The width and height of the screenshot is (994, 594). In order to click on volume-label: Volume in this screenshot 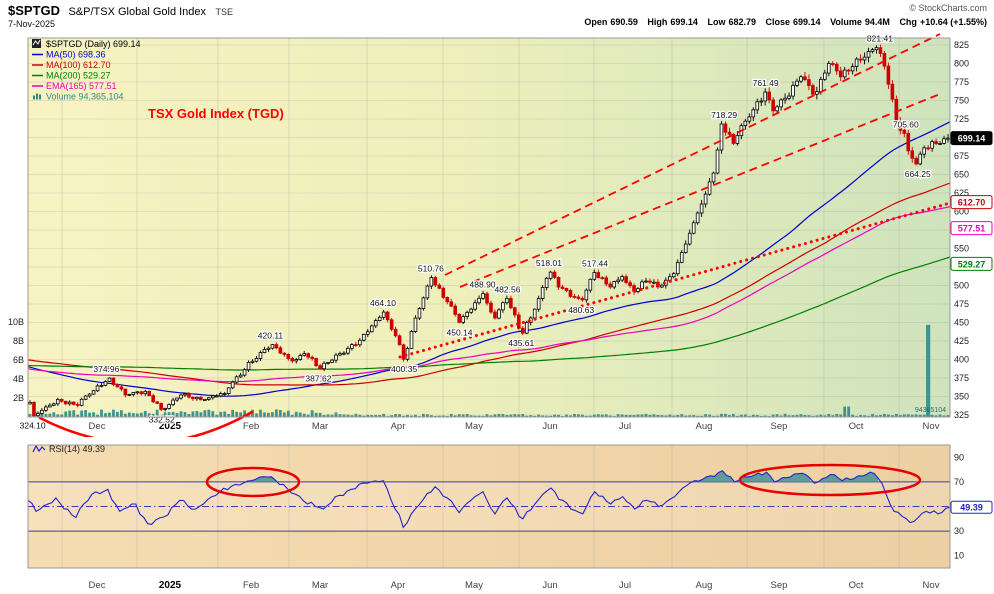, I will do `click(846, 22)`.